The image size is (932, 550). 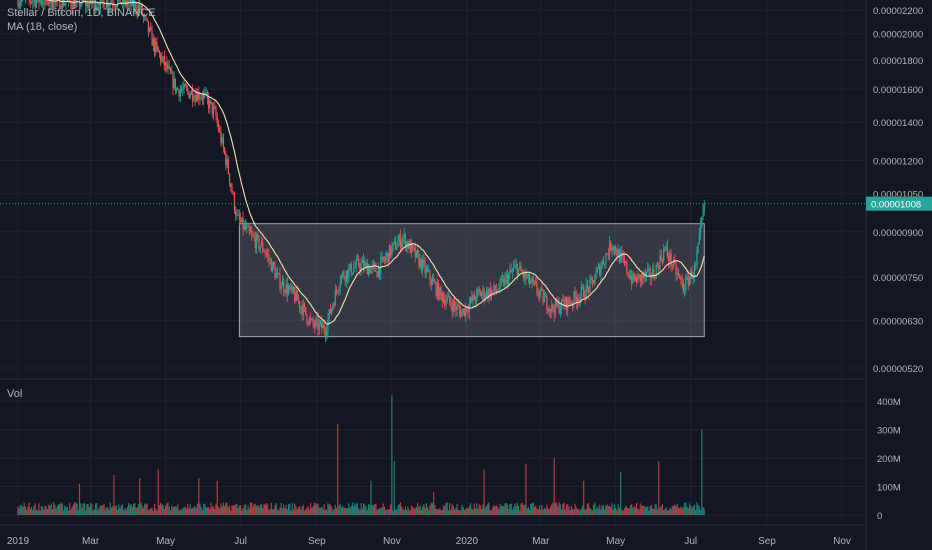 I want to click on volume-pane-label: Vol, so click(x=15, y=394).